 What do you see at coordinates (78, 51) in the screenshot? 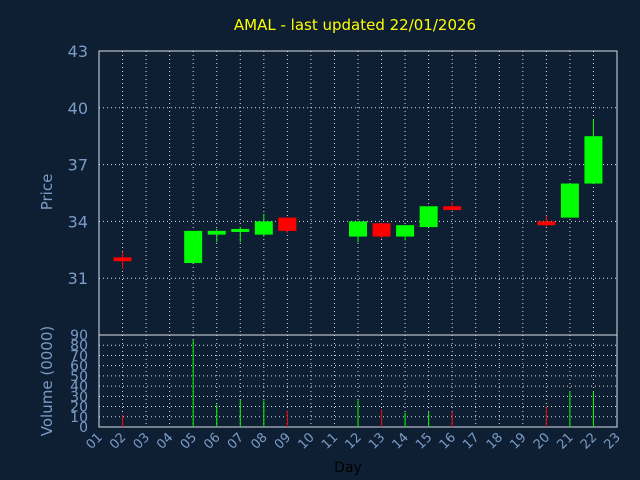
I see `price-tick-label: 43` at bounding box center [78, 51].